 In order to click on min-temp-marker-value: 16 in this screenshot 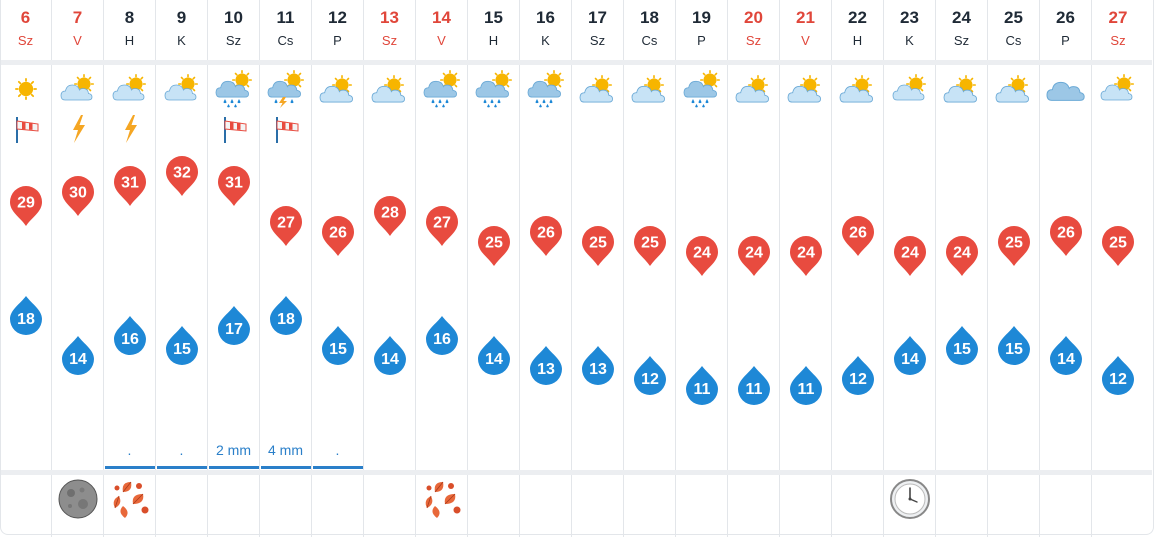, I will do `click(442, 339)`.